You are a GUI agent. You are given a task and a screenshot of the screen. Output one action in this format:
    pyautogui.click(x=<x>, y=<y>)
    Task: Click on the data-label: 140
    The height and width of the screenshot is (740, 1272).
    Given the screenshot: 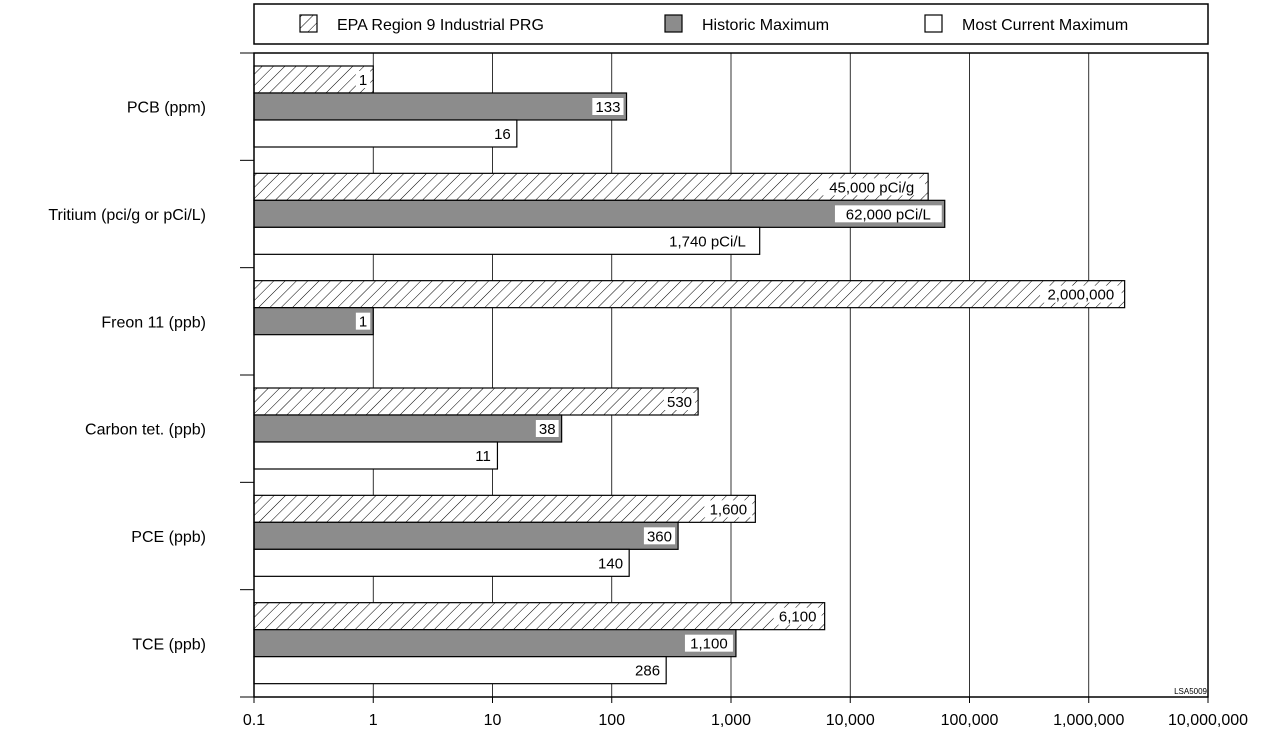 What is the action you would take?
    pyautogui.click(x=610, y=563)
    